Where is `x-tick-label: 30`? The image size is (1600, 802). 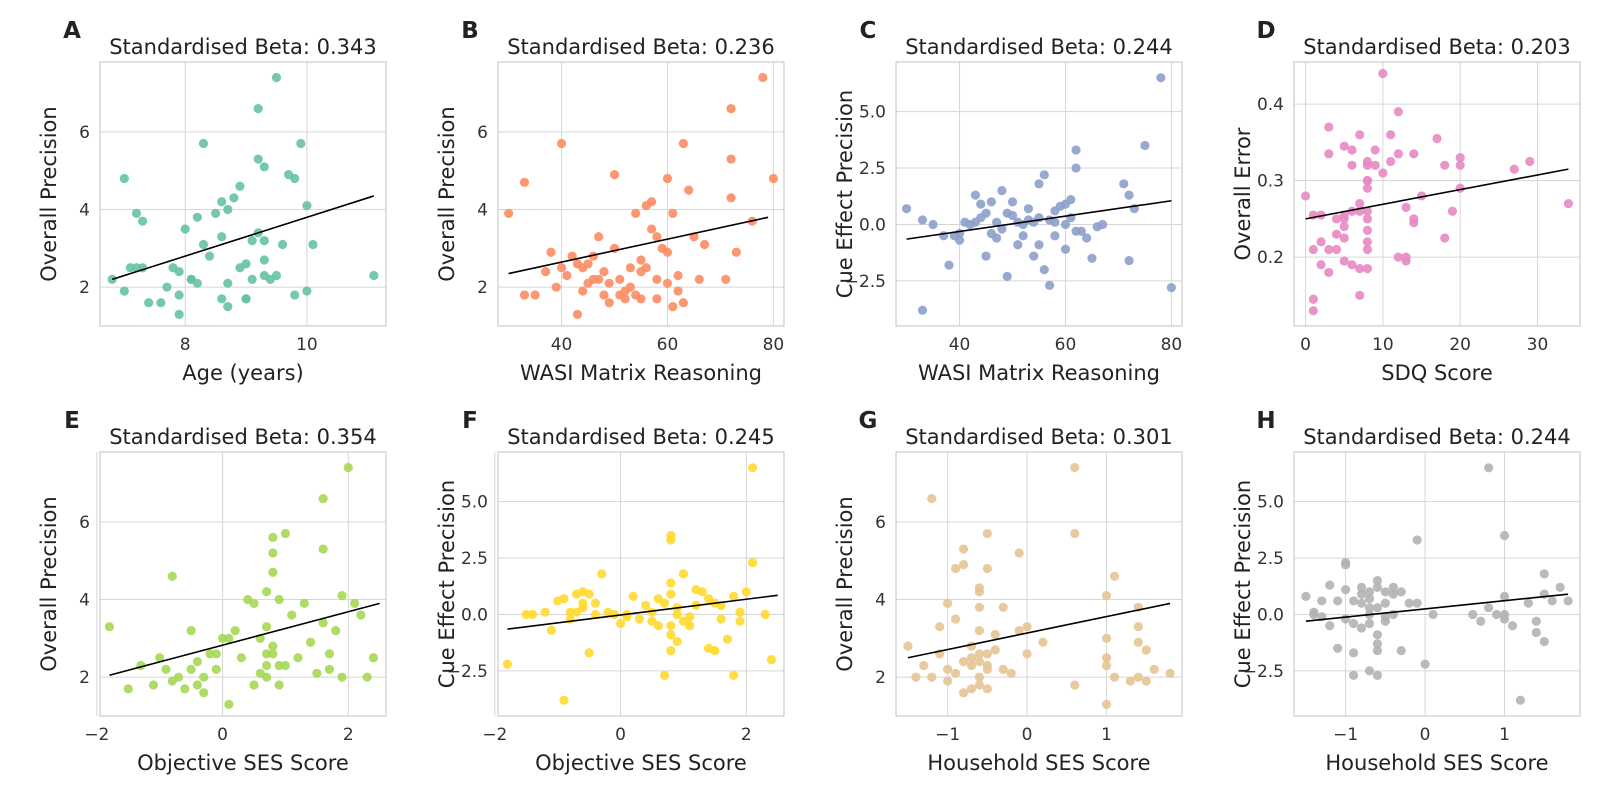
x-tick-label: 30 is located at coordinates (1538, 345).